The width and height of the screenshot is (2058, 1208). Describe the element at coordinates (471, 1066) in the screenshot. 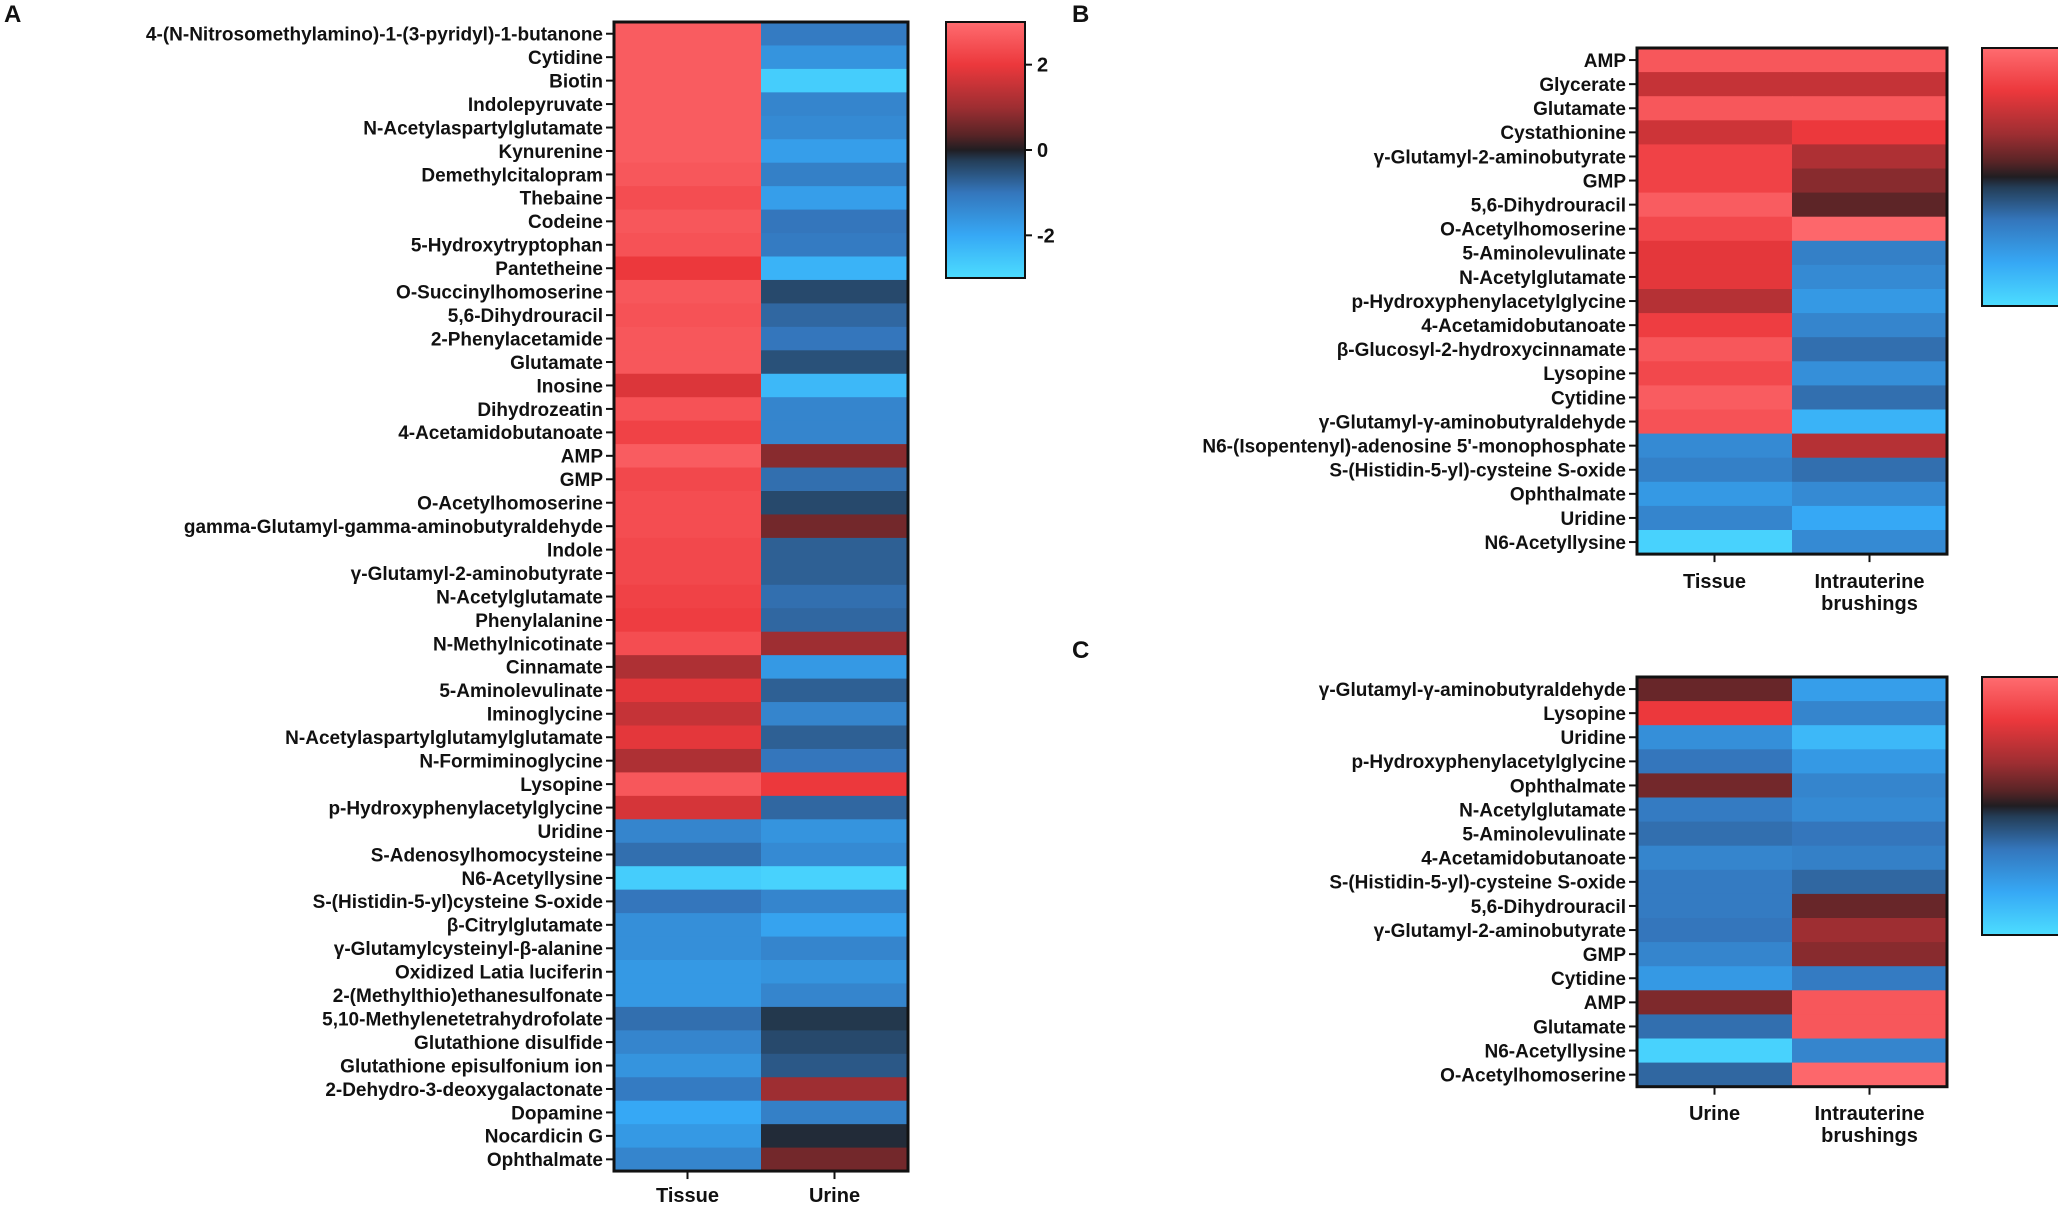

I see `row-label: Glutathione episulfonium ion` at that location.